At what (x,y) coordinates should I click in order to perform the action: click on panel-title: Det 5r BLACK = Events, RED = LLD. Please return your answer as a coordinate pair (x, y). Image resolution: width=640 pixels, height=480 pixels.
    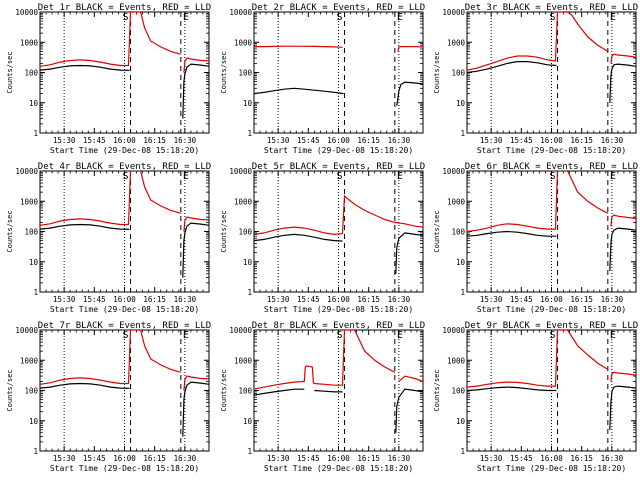
    Looking at the image, I should click on (338, 167).